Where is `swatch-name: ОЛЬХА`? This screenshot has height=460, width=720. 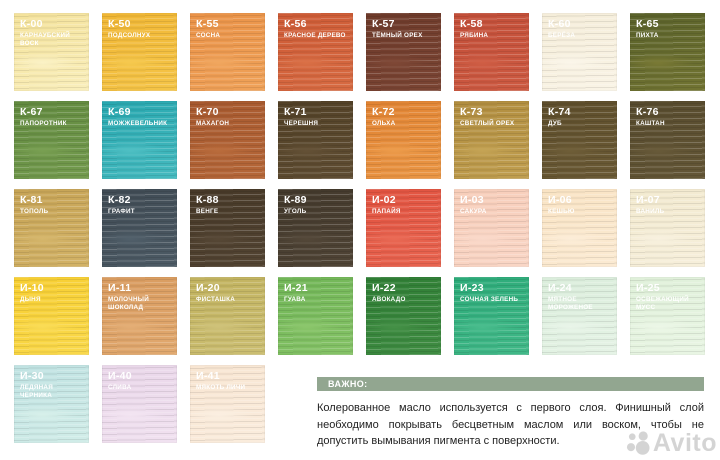
swatch-name: ОЛЬХА is located at coordinates (384, 123).